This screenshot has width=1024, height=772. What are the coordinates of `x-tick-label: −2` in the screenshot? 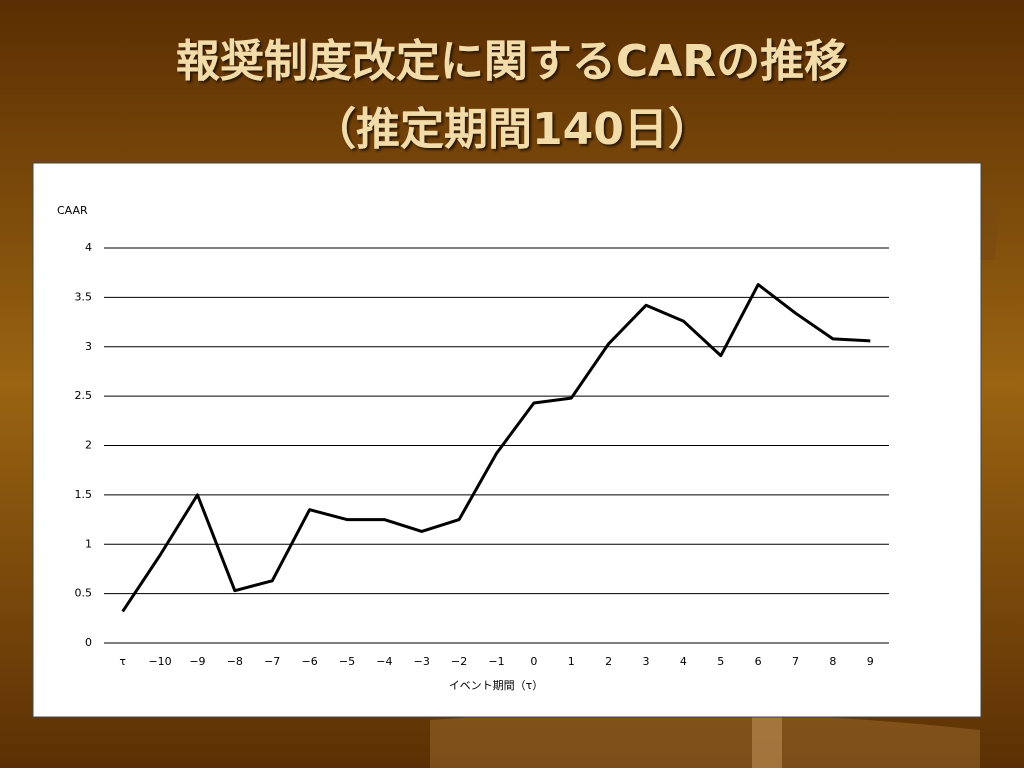 It's located at (459, 661).